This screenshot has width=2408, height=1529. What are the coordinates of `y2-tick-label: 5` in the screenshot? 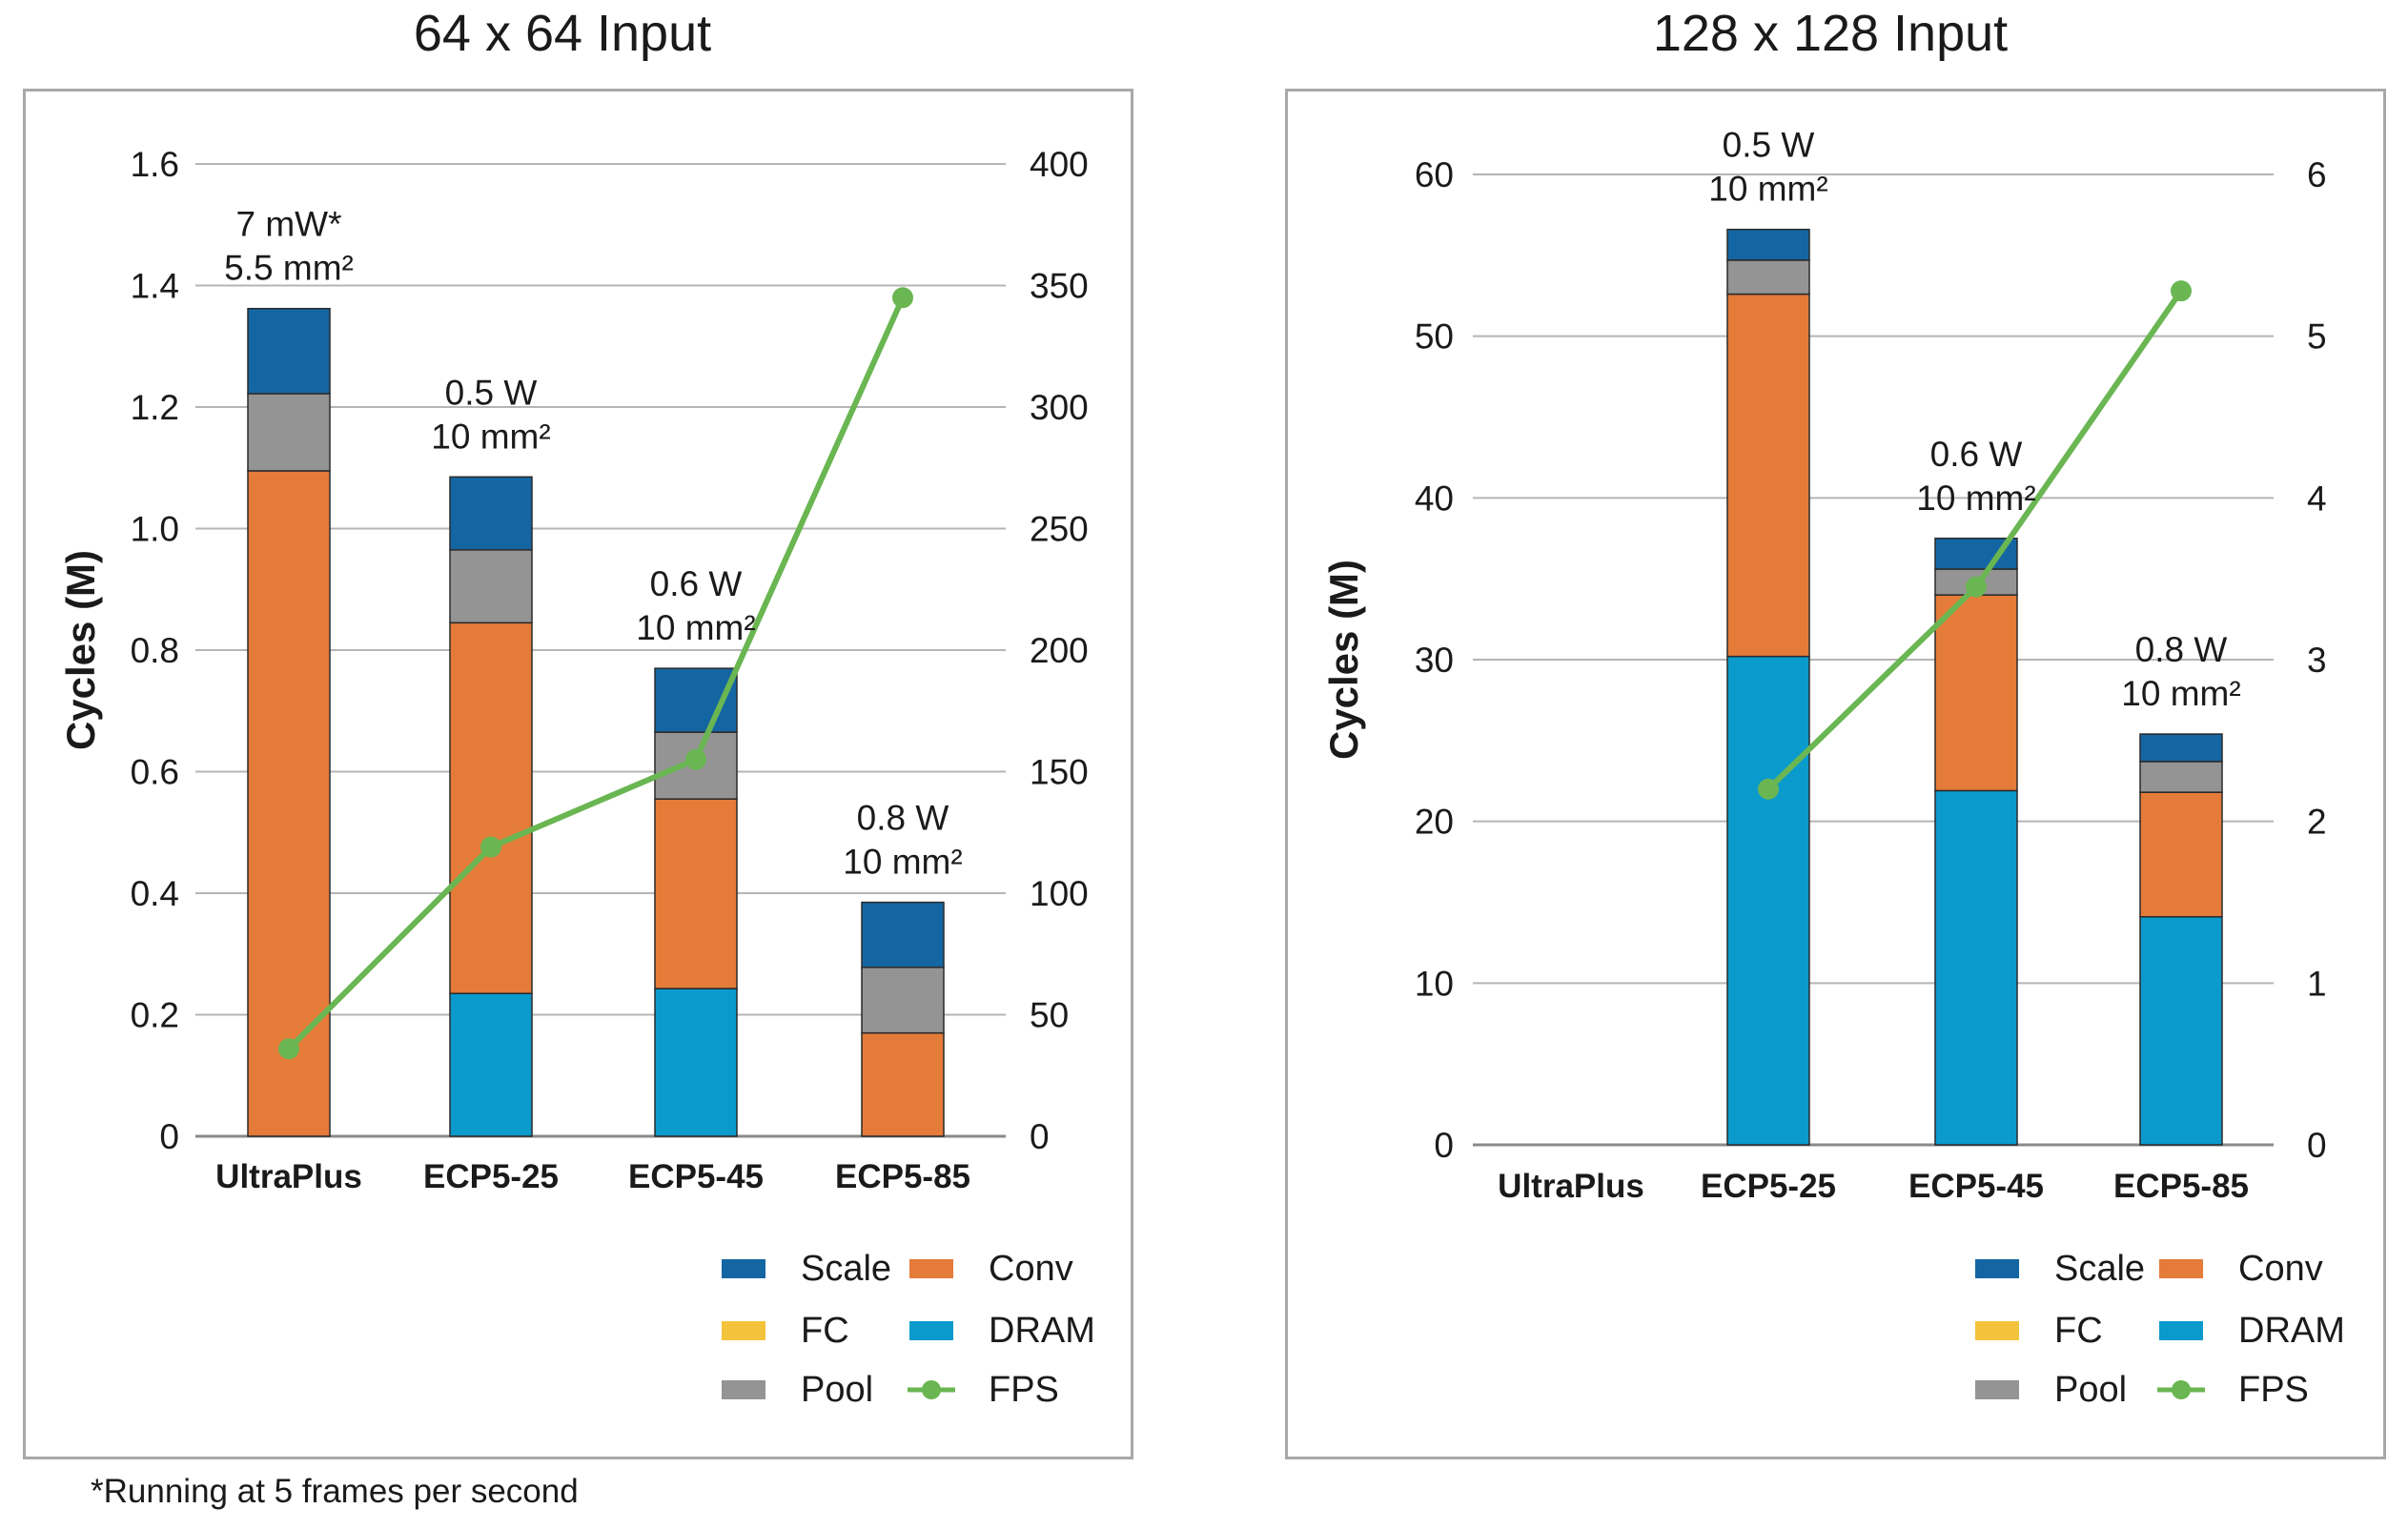 It's located at (2317, 337).